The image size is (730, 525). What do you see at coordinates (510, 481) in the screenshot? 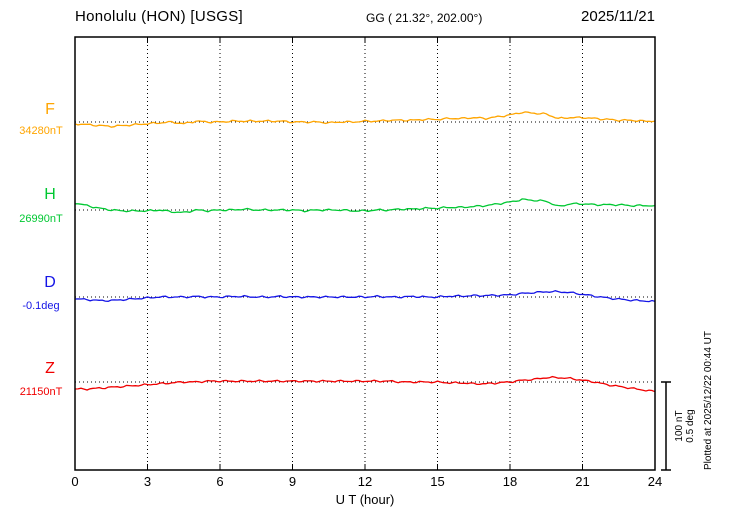
I see `x-tick-label: 18` at bounding box center [510, 481].